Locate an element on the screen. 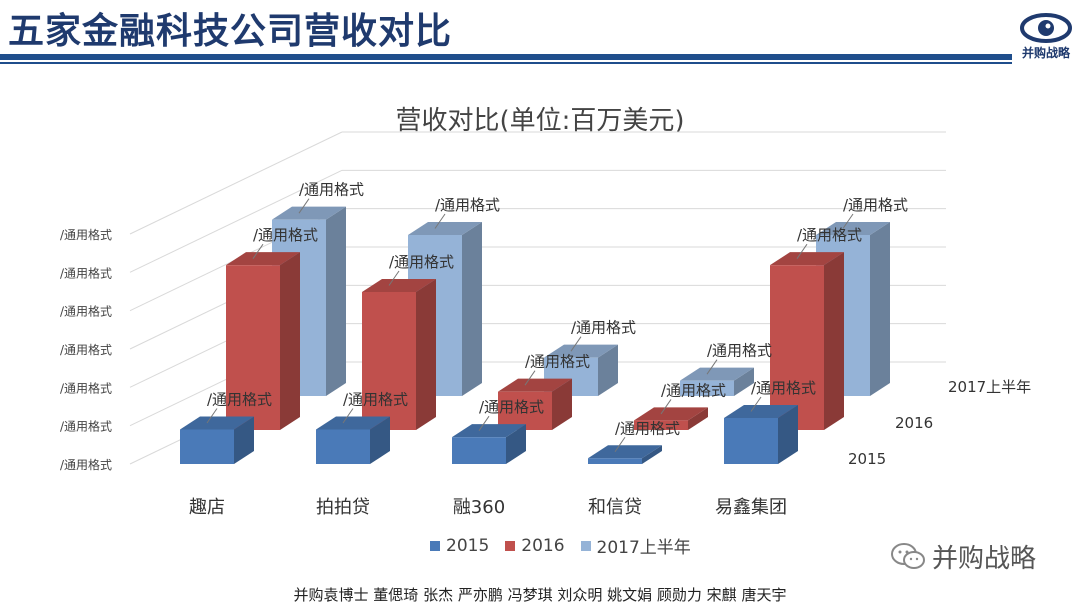  bar-2016-拍拍贷 is located at coordinates (389, 361).